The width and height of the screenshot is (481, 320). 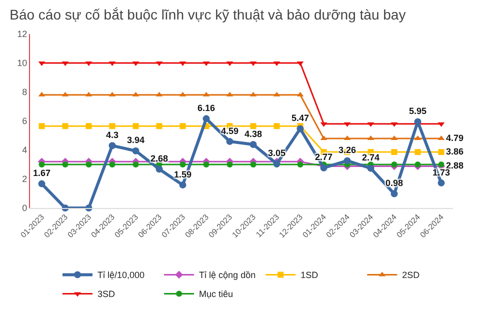 I want to click on y-tick-label: 0, so click(x=25, y=208).